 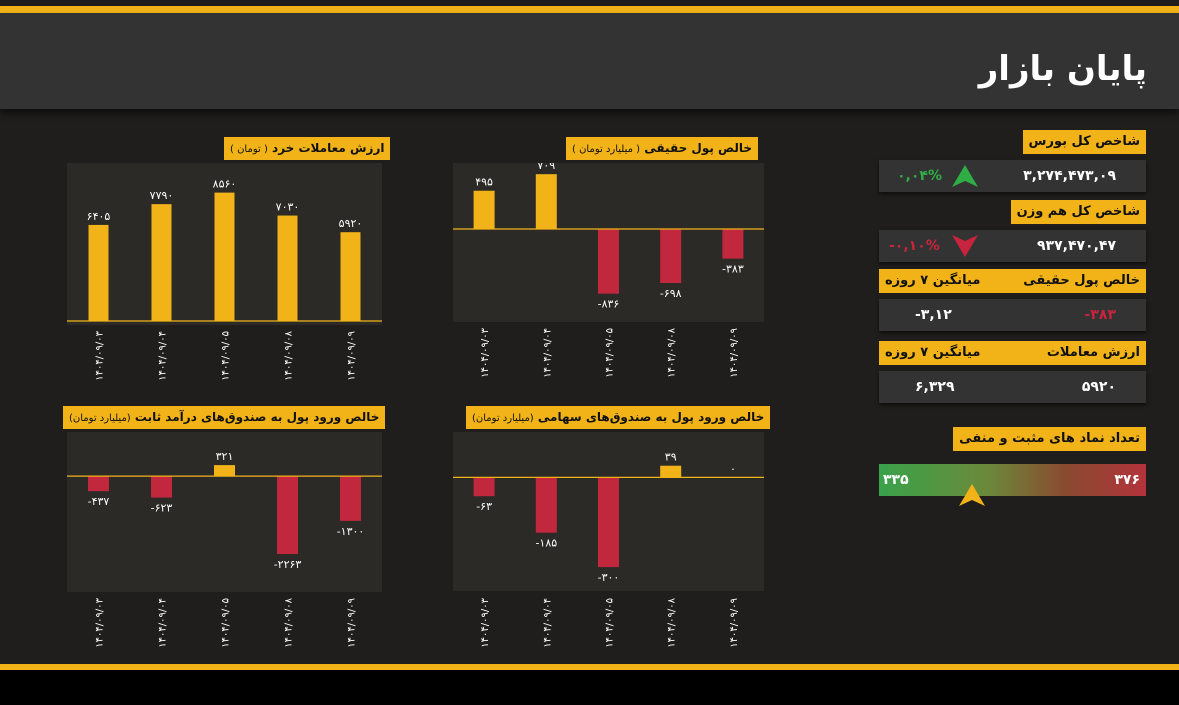 What do you see at coordinates (589, 61) in the screenshot?
I see `header-bar: پایان بازار` at bounding box center [589, 61].